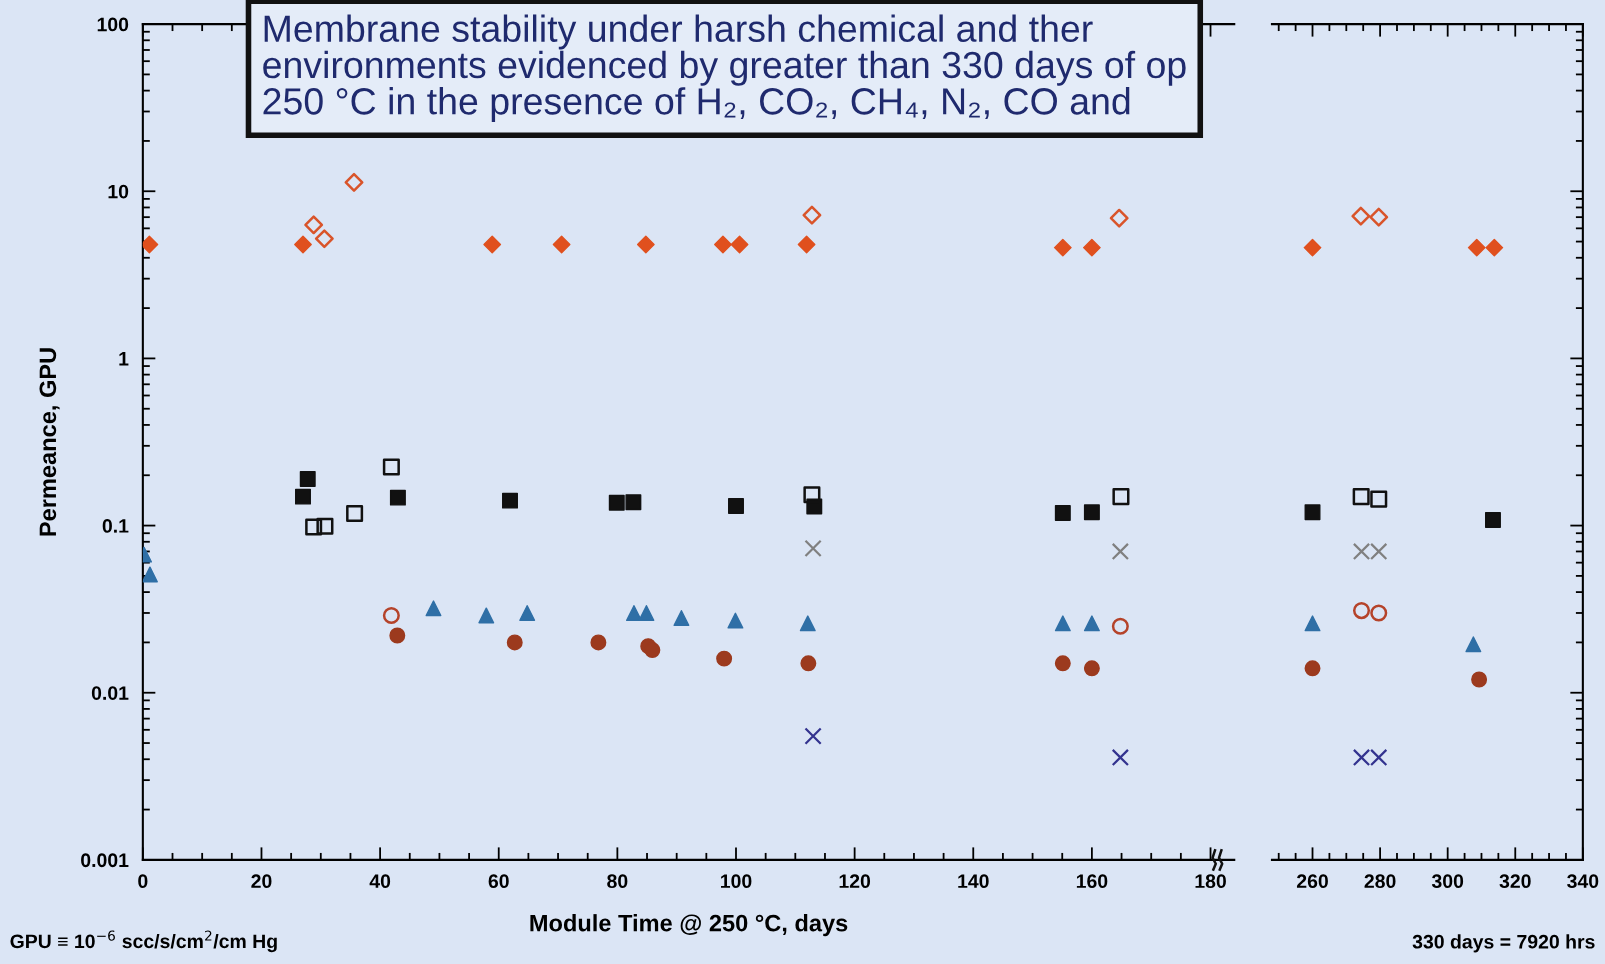 This screenshot has width=1605, height=964. I want to click on text: 330 days = 7920 hrs, so click(1503, 943).